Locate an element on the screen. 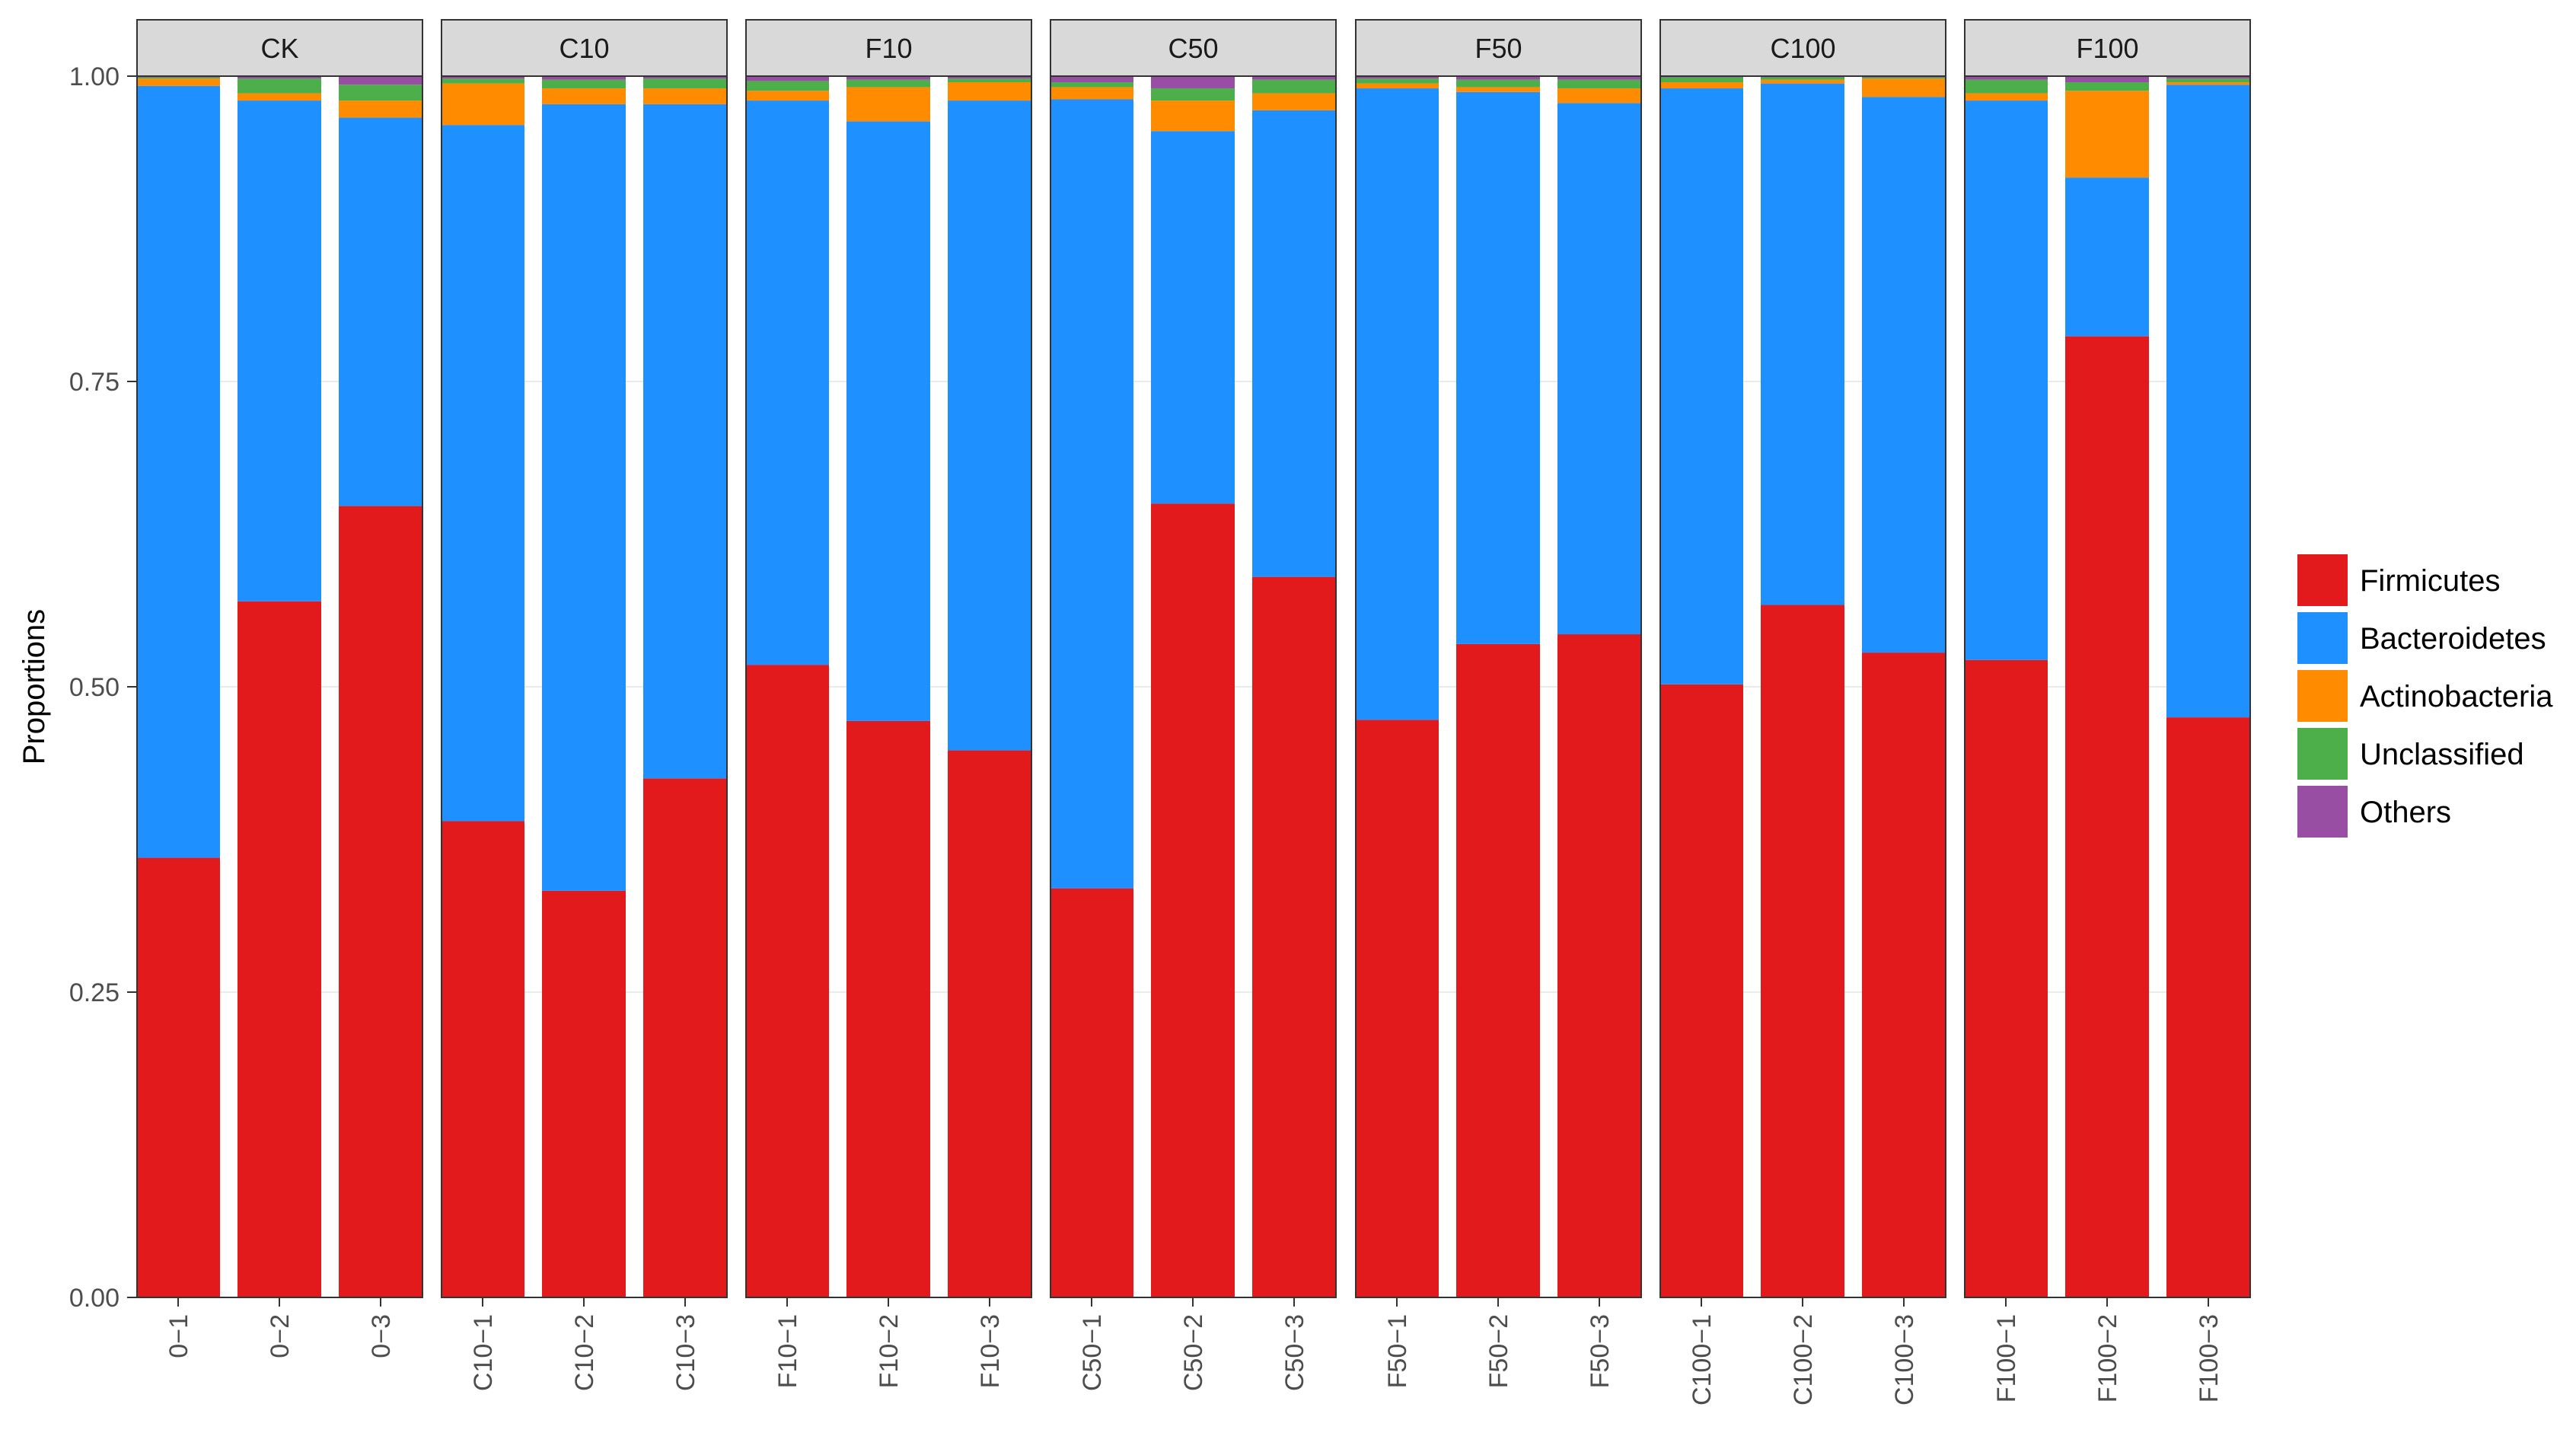  facet-strip-label: CK is located at coordinates (279, 48).